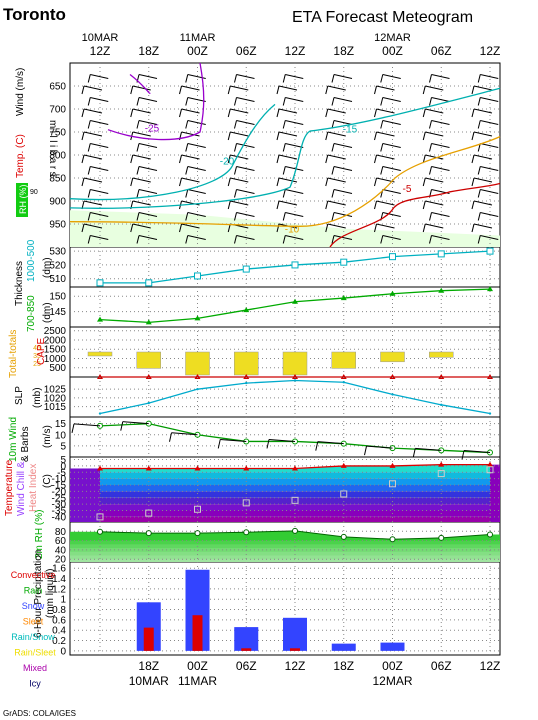 This screenshot has height=720, width=538. What do you see at coordinates (47, 436) in the screenshot?
I see `wind10-unit-label: (m/s)` at bounding box center [47, 436].